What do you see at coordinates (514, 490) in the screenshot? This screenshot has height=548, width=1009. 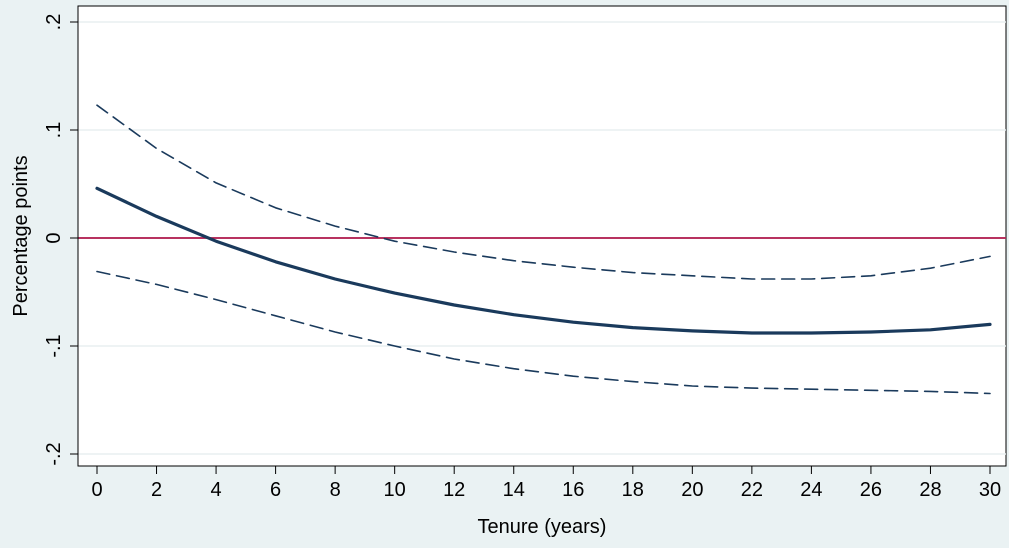 I see `x-tick-label: 14` at bounding box center [514, 490].